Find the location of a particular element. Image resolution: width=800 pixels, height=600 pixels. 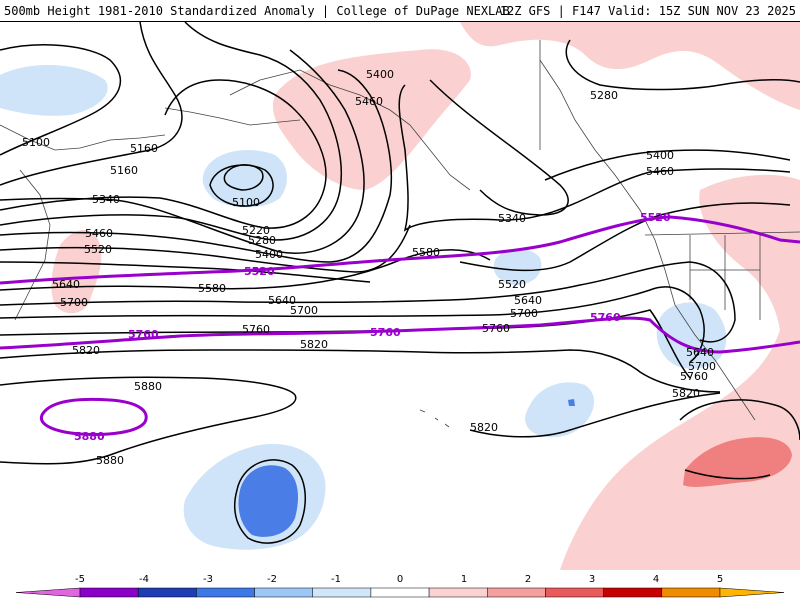

contour-label-5460-alaska: 5460 is located at coordinates (369, 101).